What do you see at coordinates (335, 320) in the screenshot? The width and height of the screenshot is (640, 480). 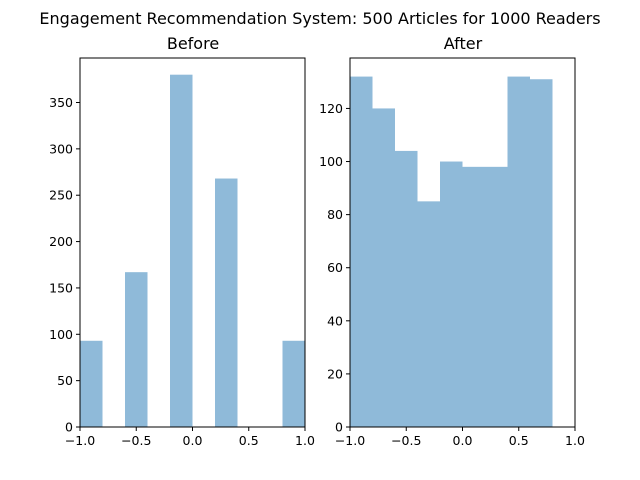 I see `y-tick-label-after-2: 40` at bounding box center [335, 320].